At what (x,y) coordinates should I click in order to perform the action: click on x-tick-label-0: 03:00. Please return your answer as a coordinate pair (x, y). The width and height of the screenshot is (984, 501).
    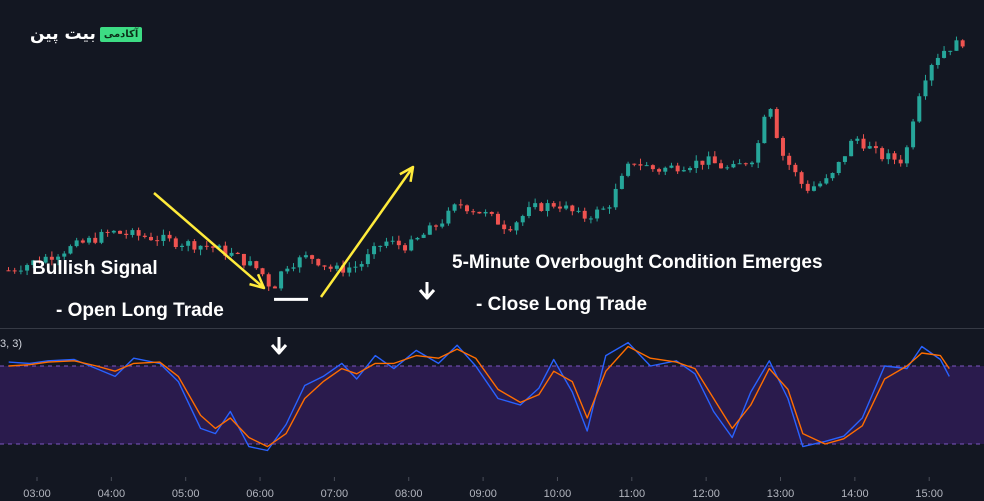
    Looking at the image, I should click on (37, 494).